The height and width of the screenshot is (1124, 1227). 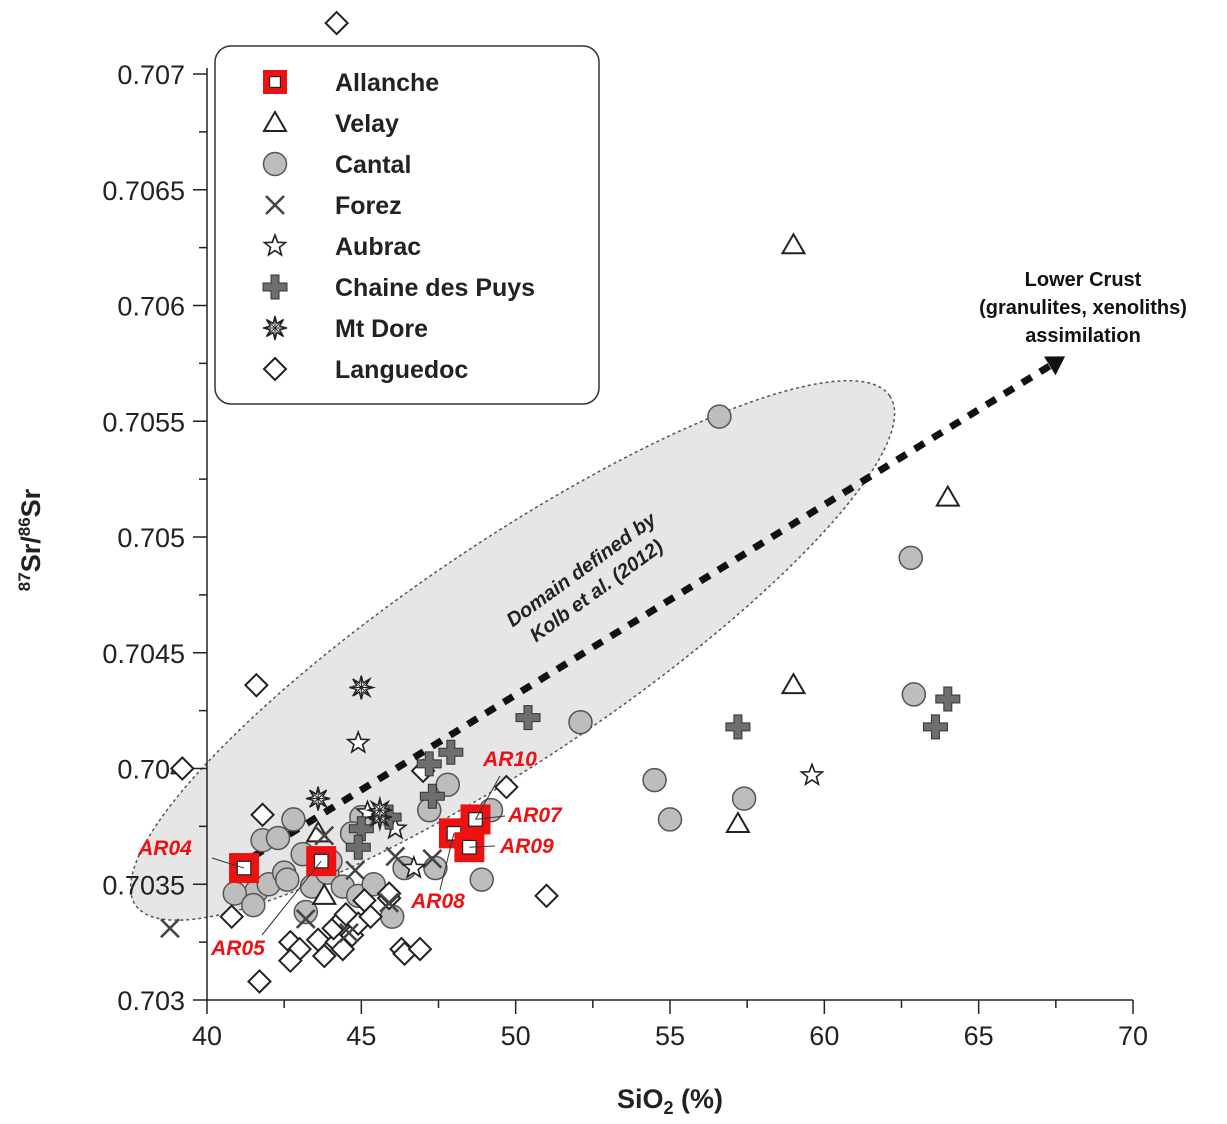 What do you see at coordinates (275, 369) in the screenshot?
I see `legend-marker-languedoc` at bounding box center [275, 369].